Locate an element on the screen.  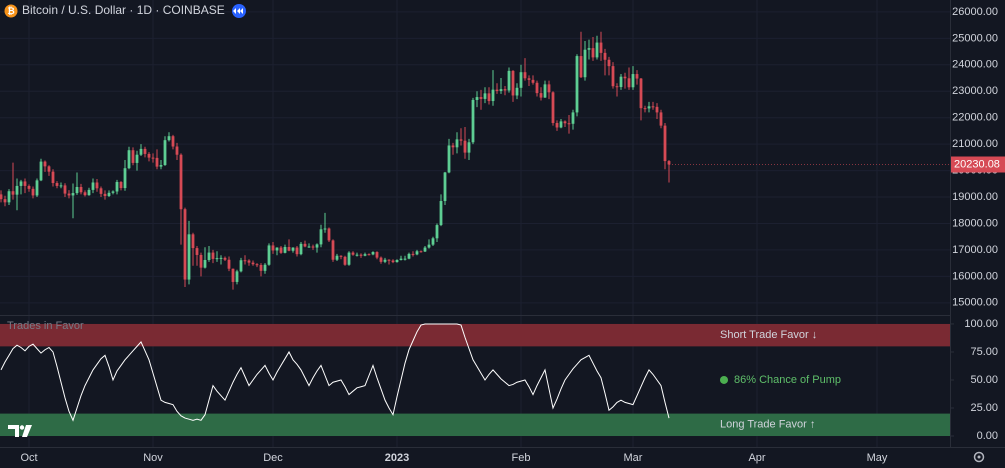
x-tick-label: Nov is located at coordinates (153, 458).